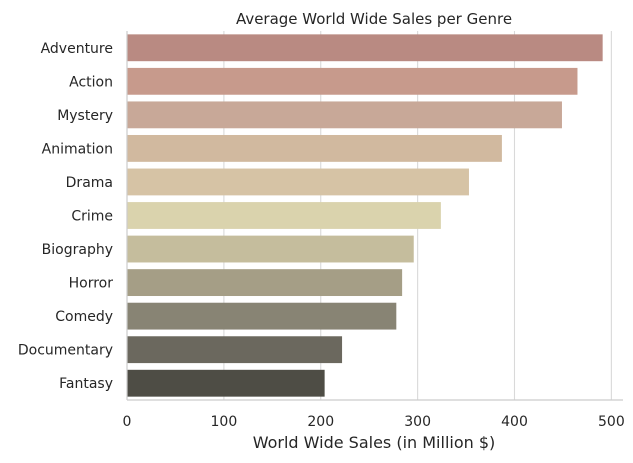  Describe the element at coordinates (262, 316) in the screenshot. I see `bar-comedy` at that location.